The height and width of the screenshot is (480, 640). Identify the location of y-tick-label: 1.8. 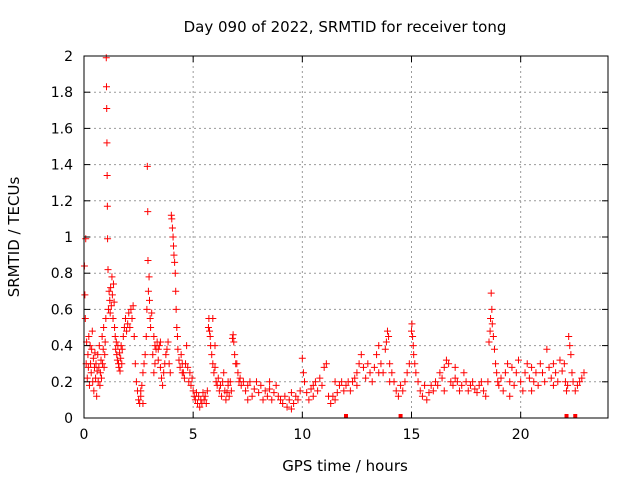
(62, 93).